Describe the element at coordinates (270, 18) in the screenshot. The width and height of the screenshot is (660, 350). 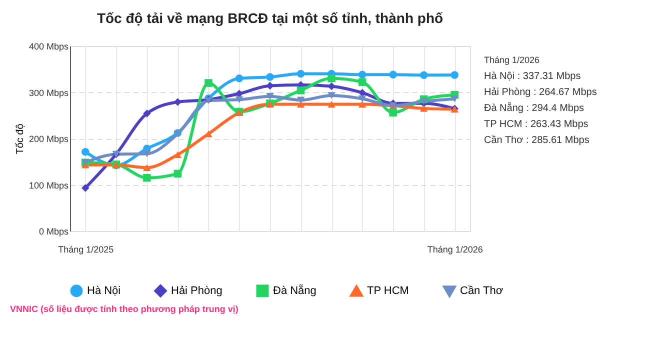
I see `chart-title: Tốc độ tải về mạng BRCĐ tại một số tỉnh, thành phố` at that location.